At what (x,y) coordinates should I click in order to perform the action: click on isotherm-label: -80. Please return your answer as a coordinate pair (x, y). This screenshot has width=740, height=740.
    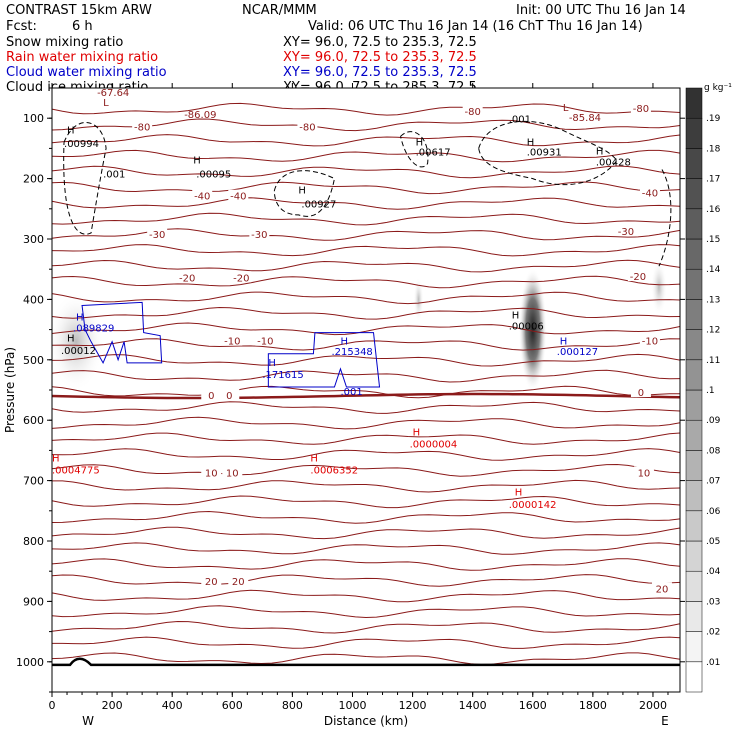
    Looking at the image, I should click on (472, 112).